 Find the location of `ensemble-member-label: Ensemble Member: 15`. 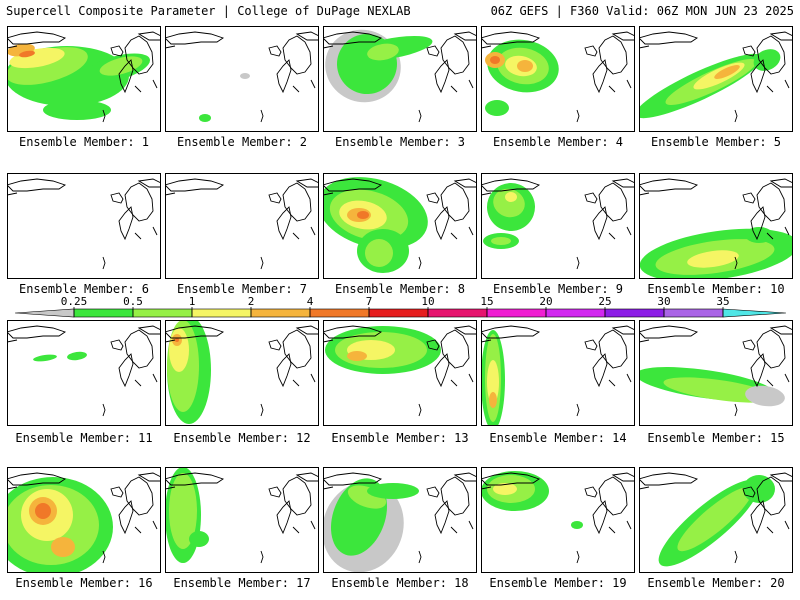

ensemble-member-label: Ensemble Member: 15 is located at coordinates (716, 438).